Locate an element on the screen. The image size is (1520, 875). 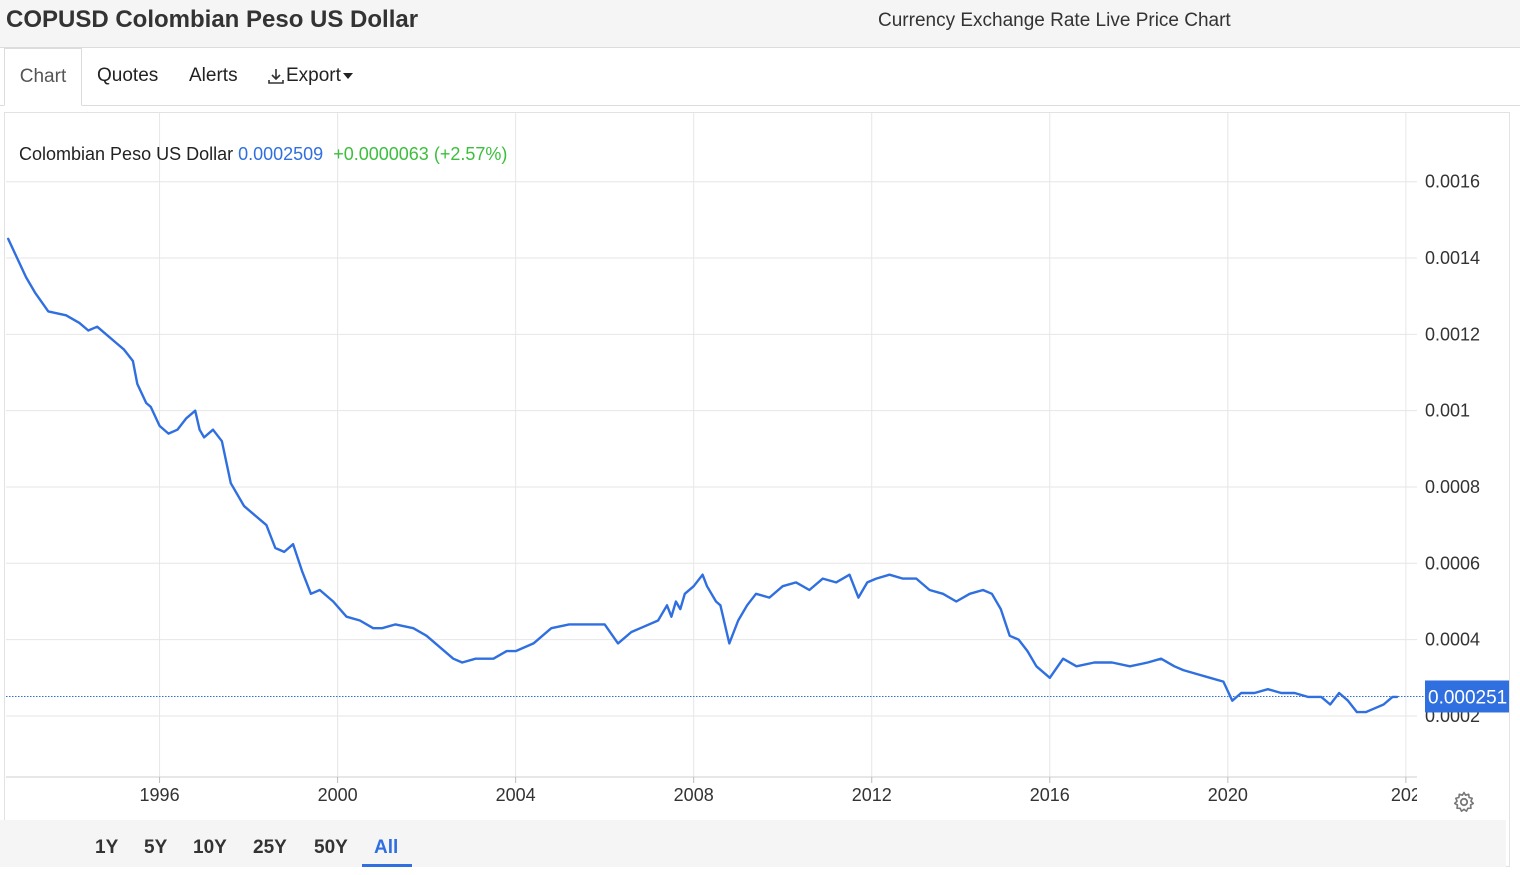
y-tick-label: 0.001 is located at coordinates (1447, 411).